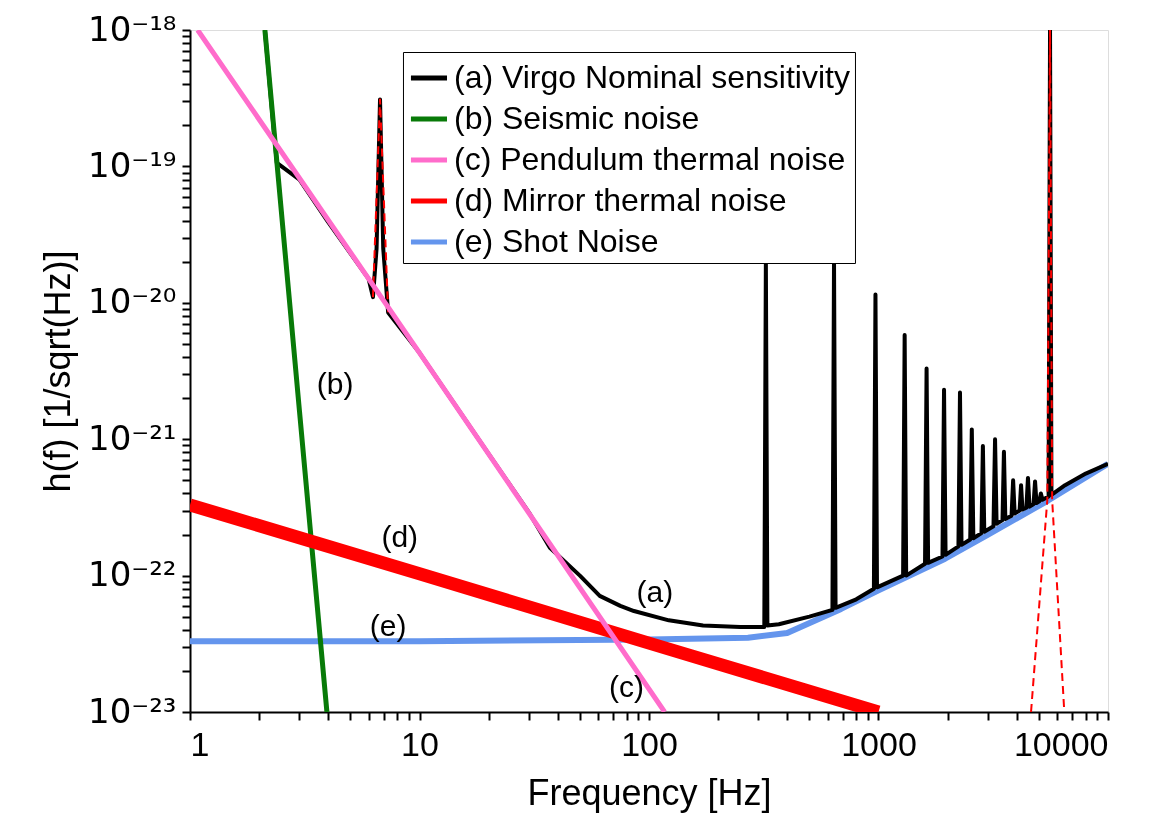  Describe the element at coordinates (388, 626) in the screenshot. I see `annotation: (e)` at that location.